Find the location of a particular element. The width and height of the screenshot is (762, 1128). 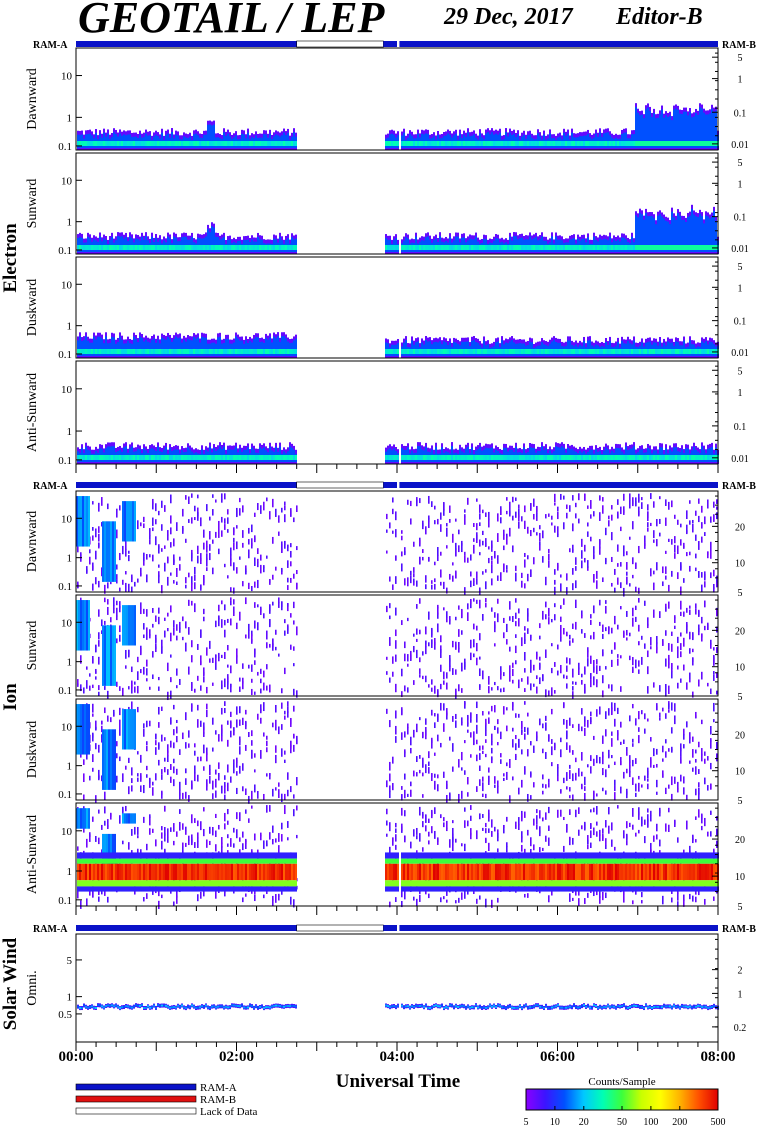

panel-electron-duskward: 10 1 0.1 5 1 0.1 0.01 Duskward is located at coordinates (387, 308).